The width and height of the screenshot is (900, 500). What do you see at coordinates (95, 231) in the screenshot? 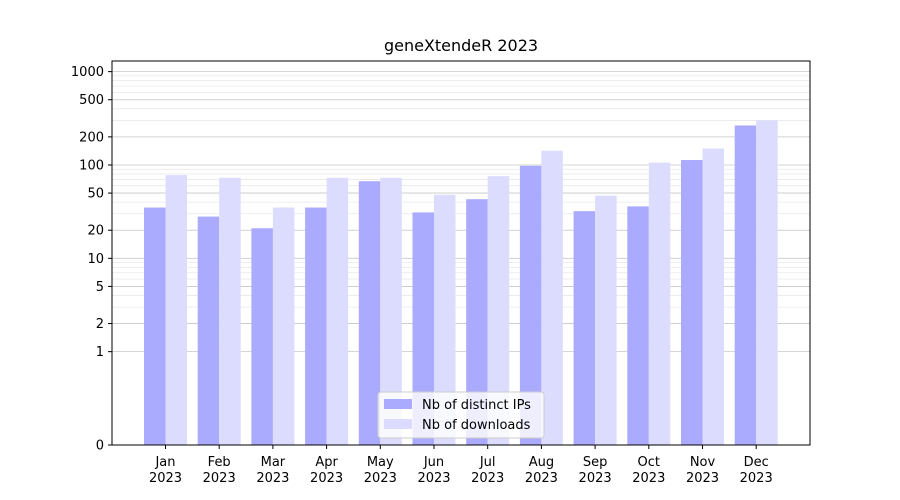
I see `y-tick-label: 20` at bounding box center [95, 231].